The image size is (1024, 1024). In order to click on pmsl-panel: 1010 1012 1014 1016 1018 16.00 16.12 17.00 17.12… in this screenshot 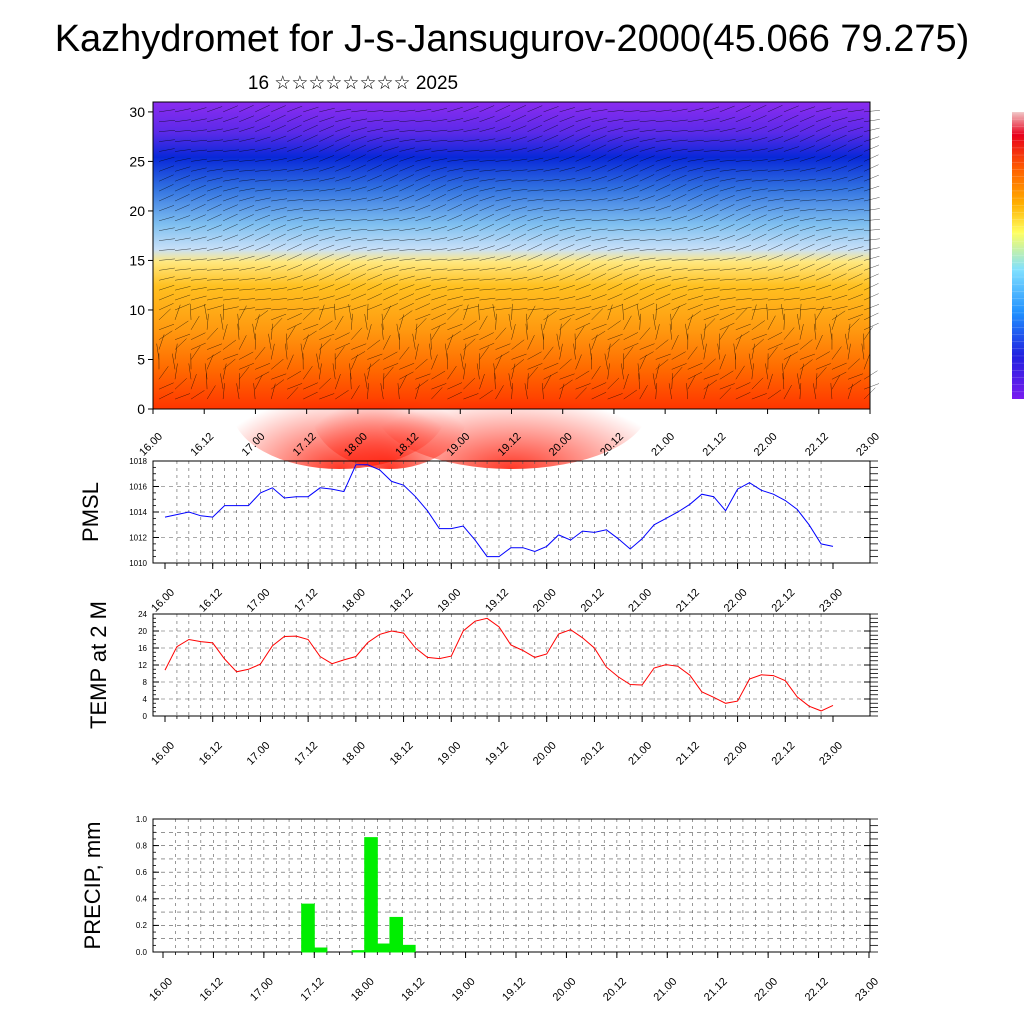, I will do `click(478, 536)`.